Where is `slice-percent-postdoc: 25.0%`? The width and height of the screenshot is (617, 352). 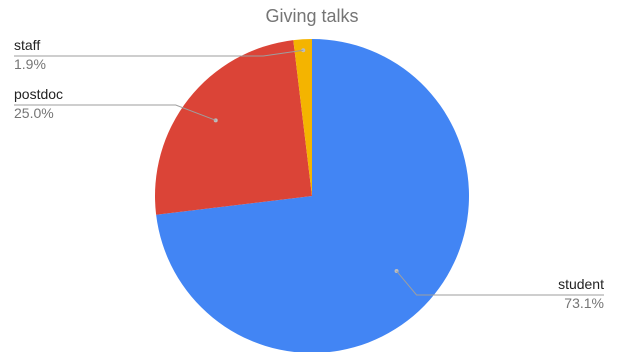
slice-percent-postdoc: 25.0% is located at coordinates (34, 113).